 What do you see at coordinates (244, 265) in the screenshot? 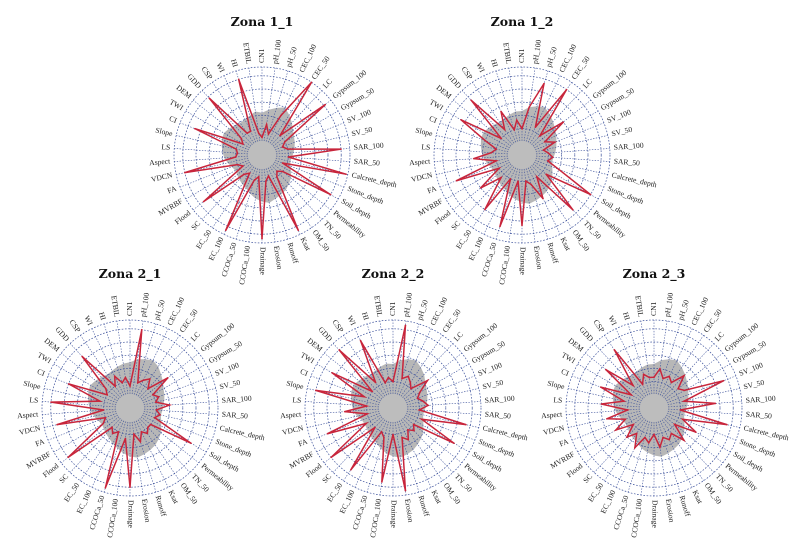
I see `axis-label-CCOCa_100: CCOCa_100` at bounding box center [244, 265].